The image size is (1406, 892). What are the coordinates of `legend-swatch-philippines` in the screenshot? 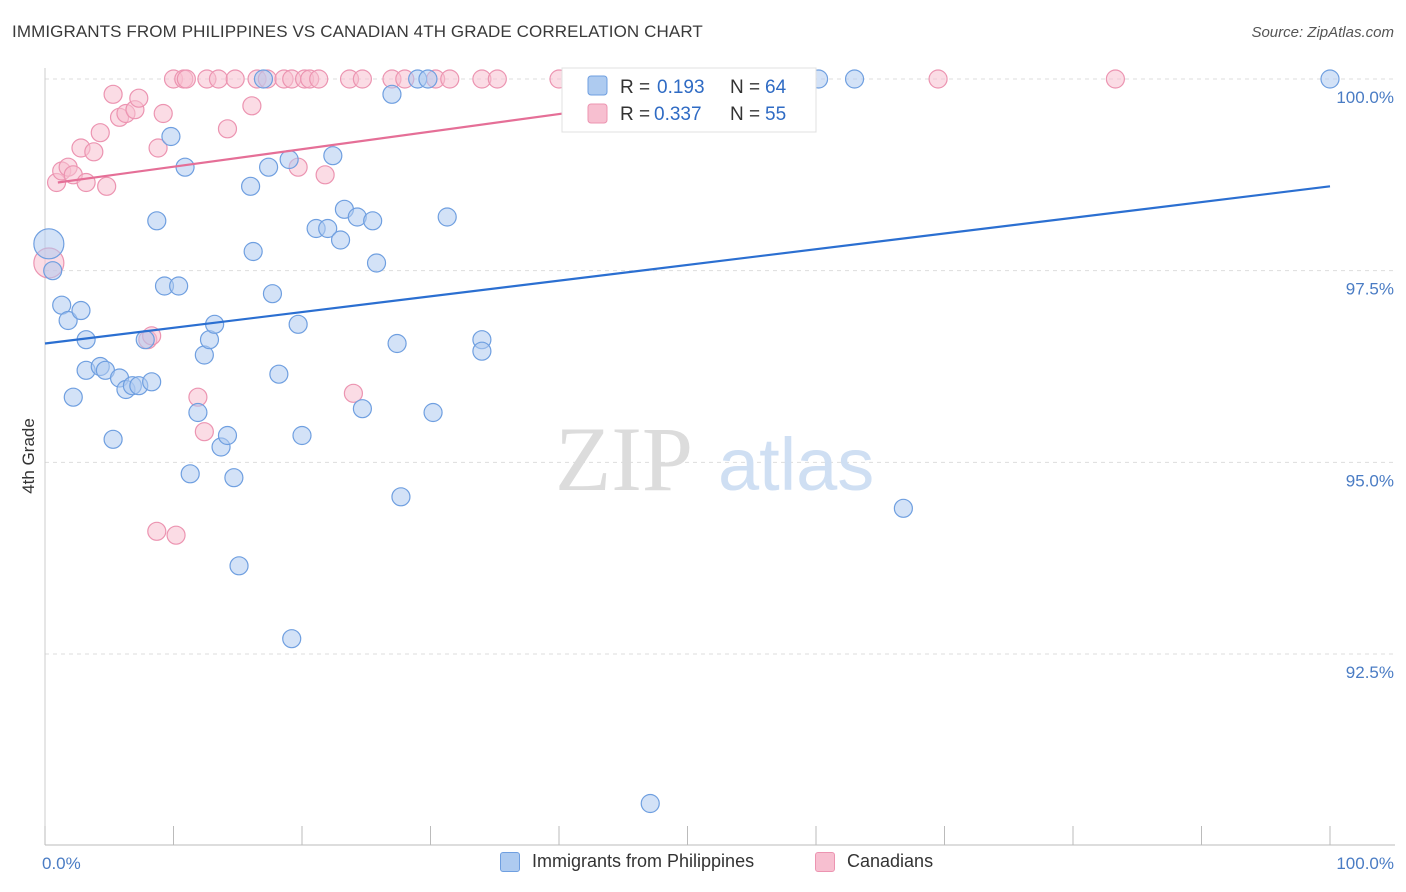 It's located at (510, 861).